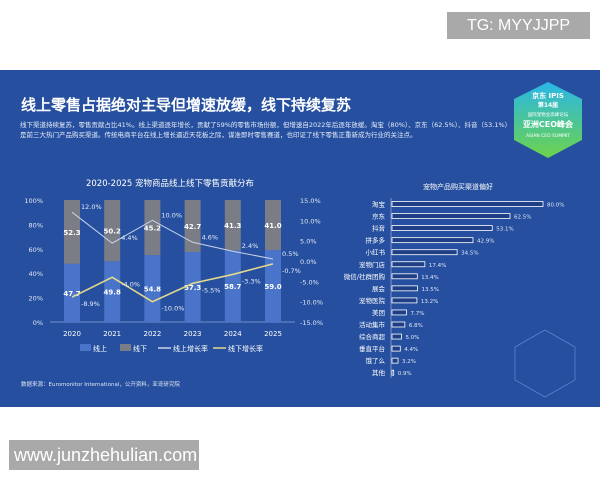 This screenshot has height=480, width=600. I want to click on y2-tick-label: -10.0%, so click(311, 303).